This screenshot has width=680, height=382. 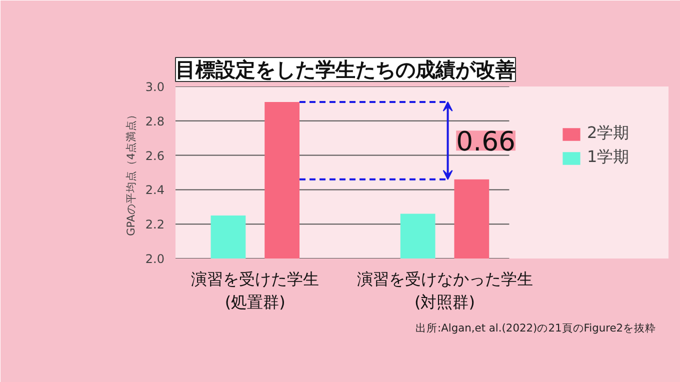 I want to click on chart-title: 目標設定をした学生たちの成績が改善, so click(x=346, y=70).